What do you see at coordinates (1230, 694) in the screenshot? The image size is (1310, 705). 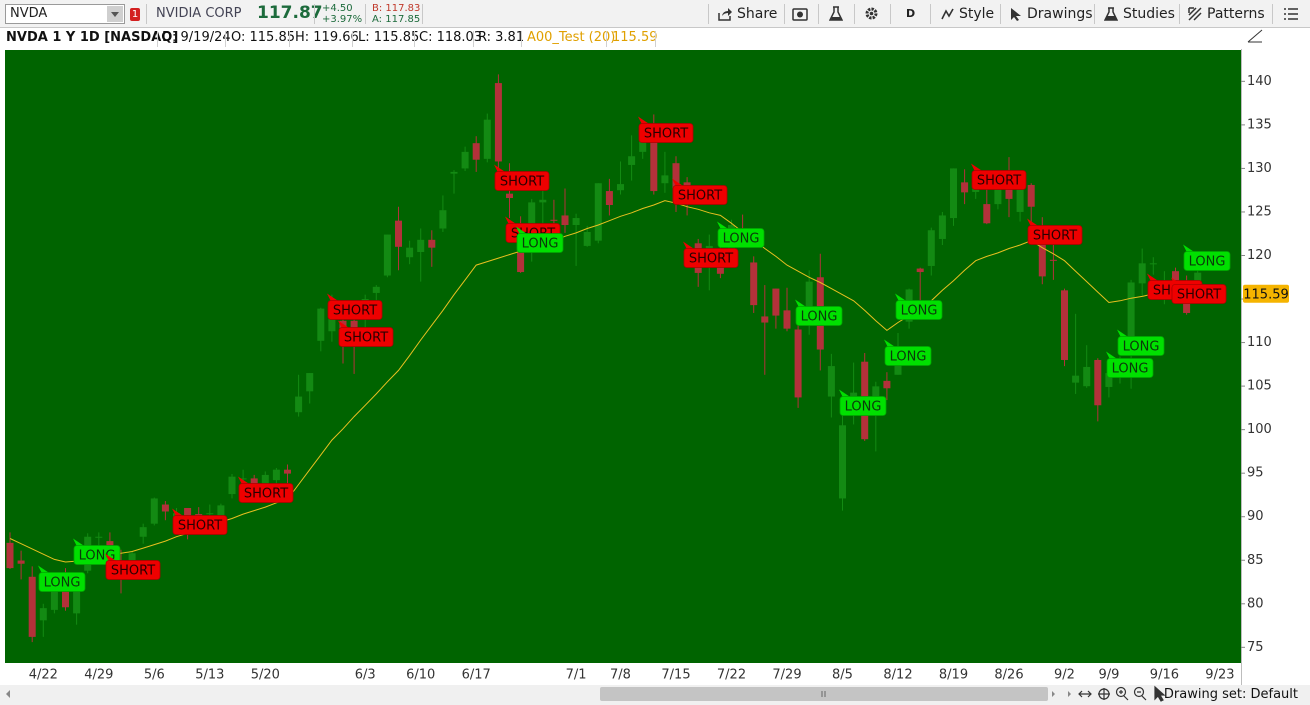 I see `drawing-set: Drawing set: Default` at bounding box center [1230, 694].